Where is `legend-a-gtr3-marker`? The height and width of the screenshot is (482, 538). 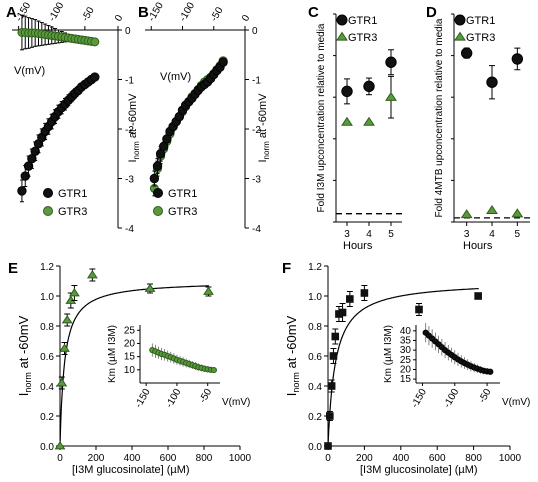 legend-a-gtr3-marker is located at coordinates (48, 211).